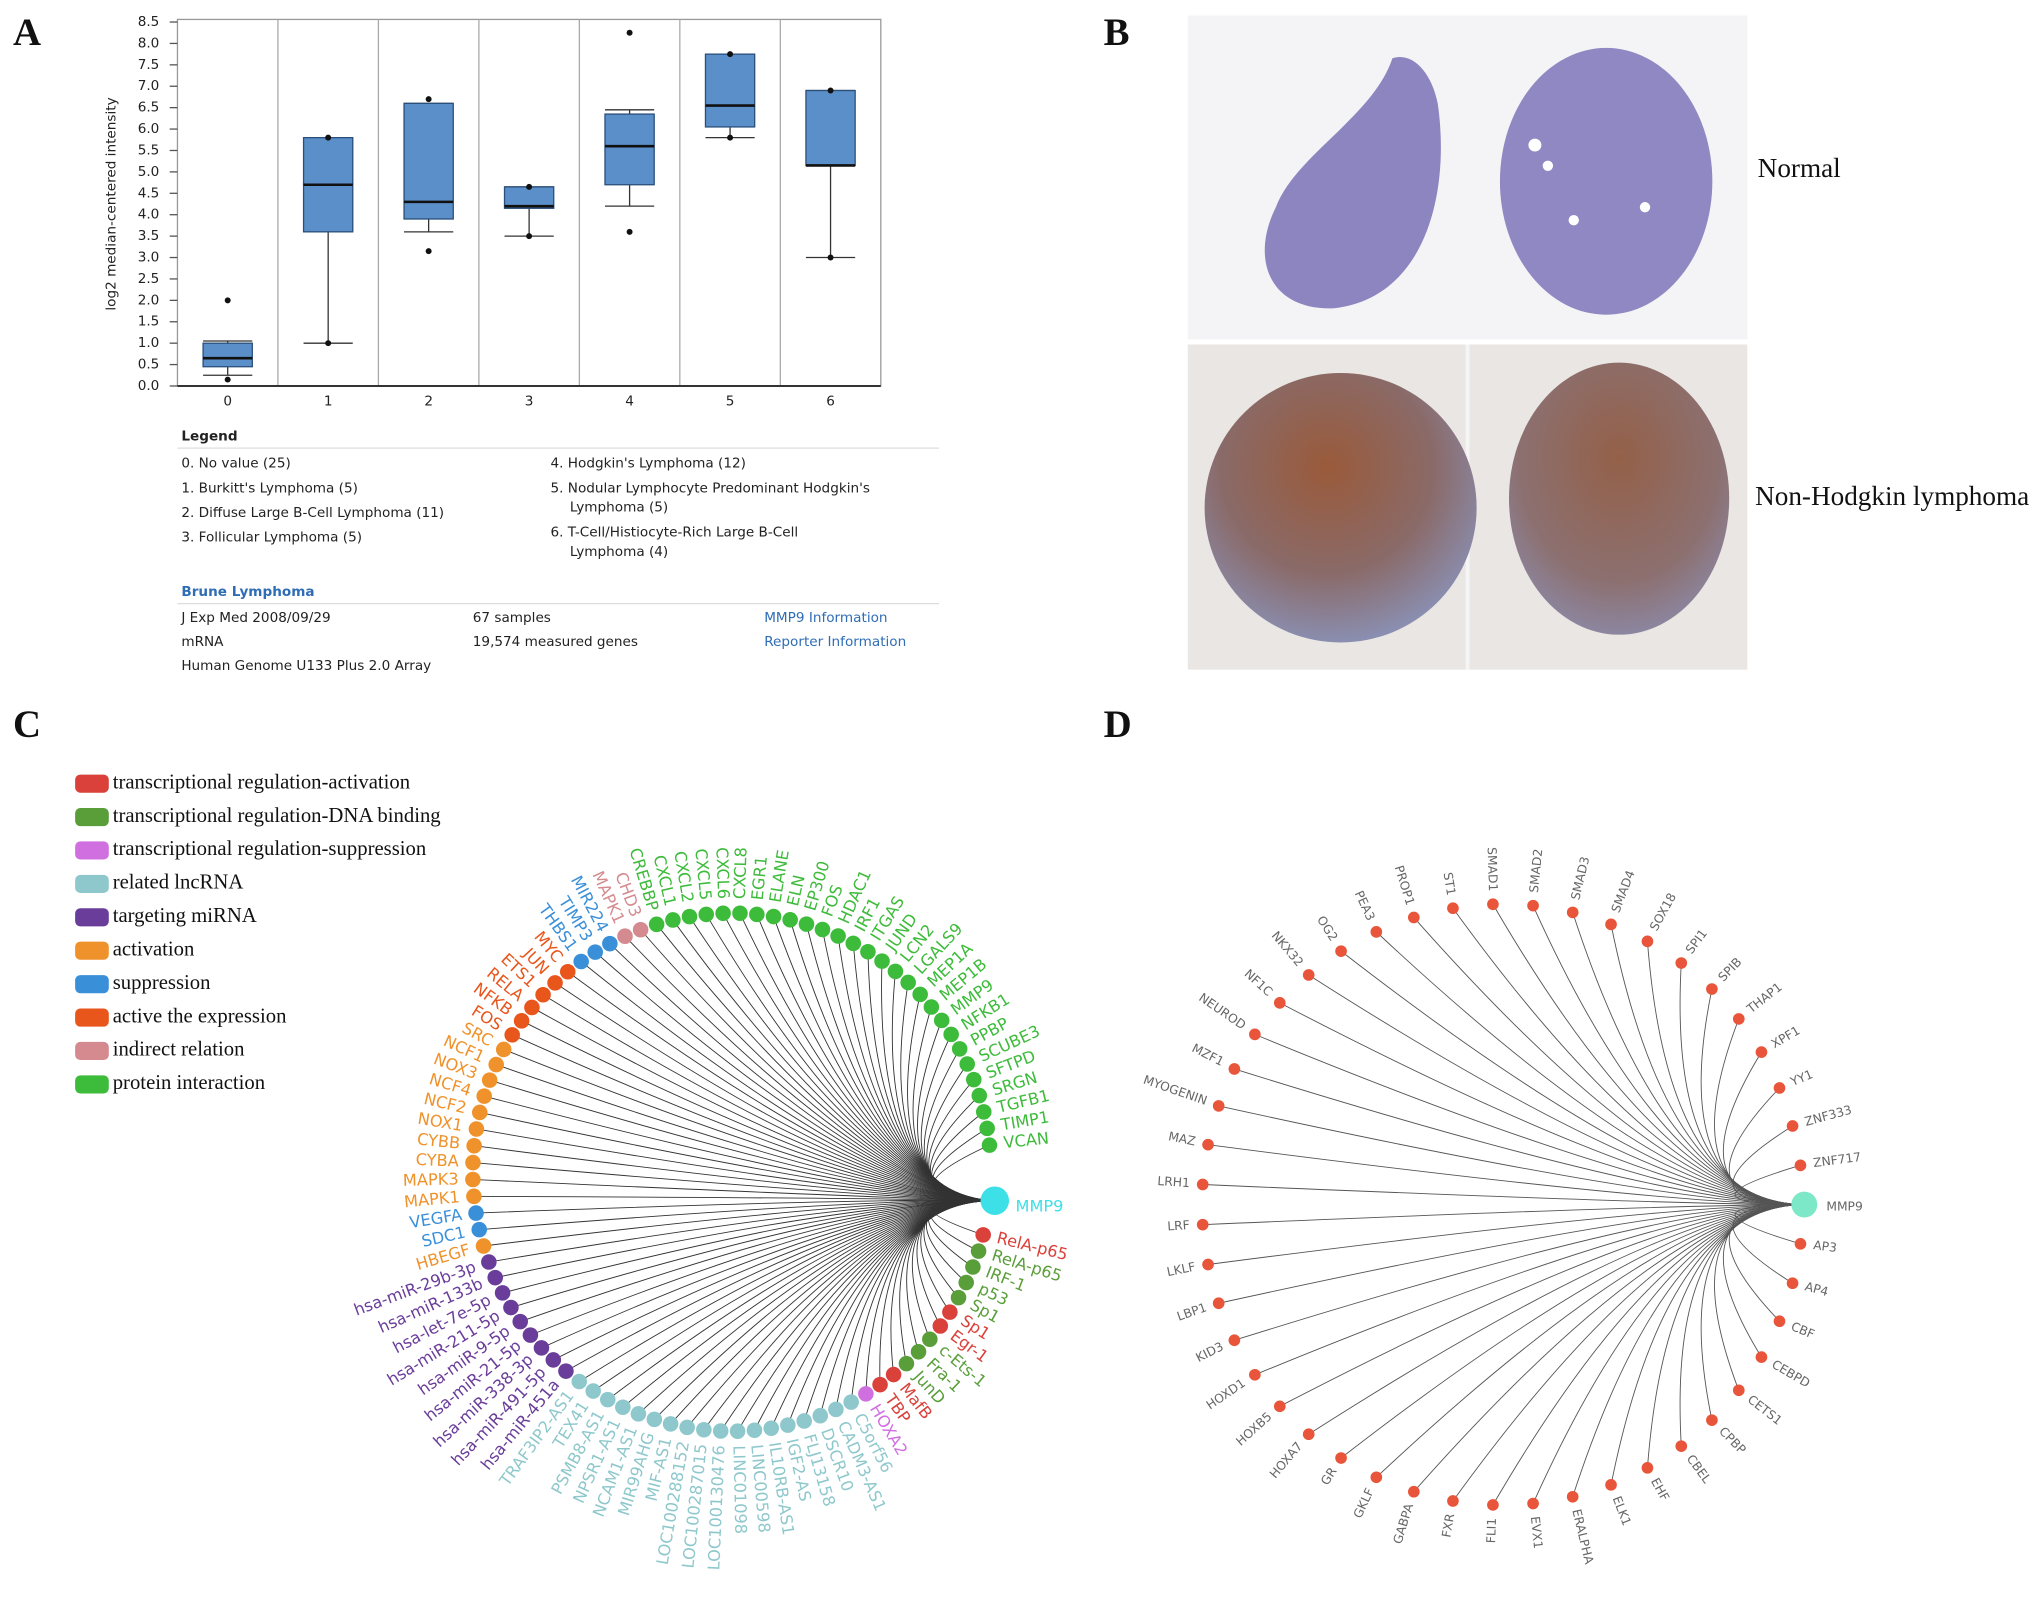 The width and height of the screenshot is (2031, 1599). I want to click on legend-item: Lymphoma (4), so click(619, 552).